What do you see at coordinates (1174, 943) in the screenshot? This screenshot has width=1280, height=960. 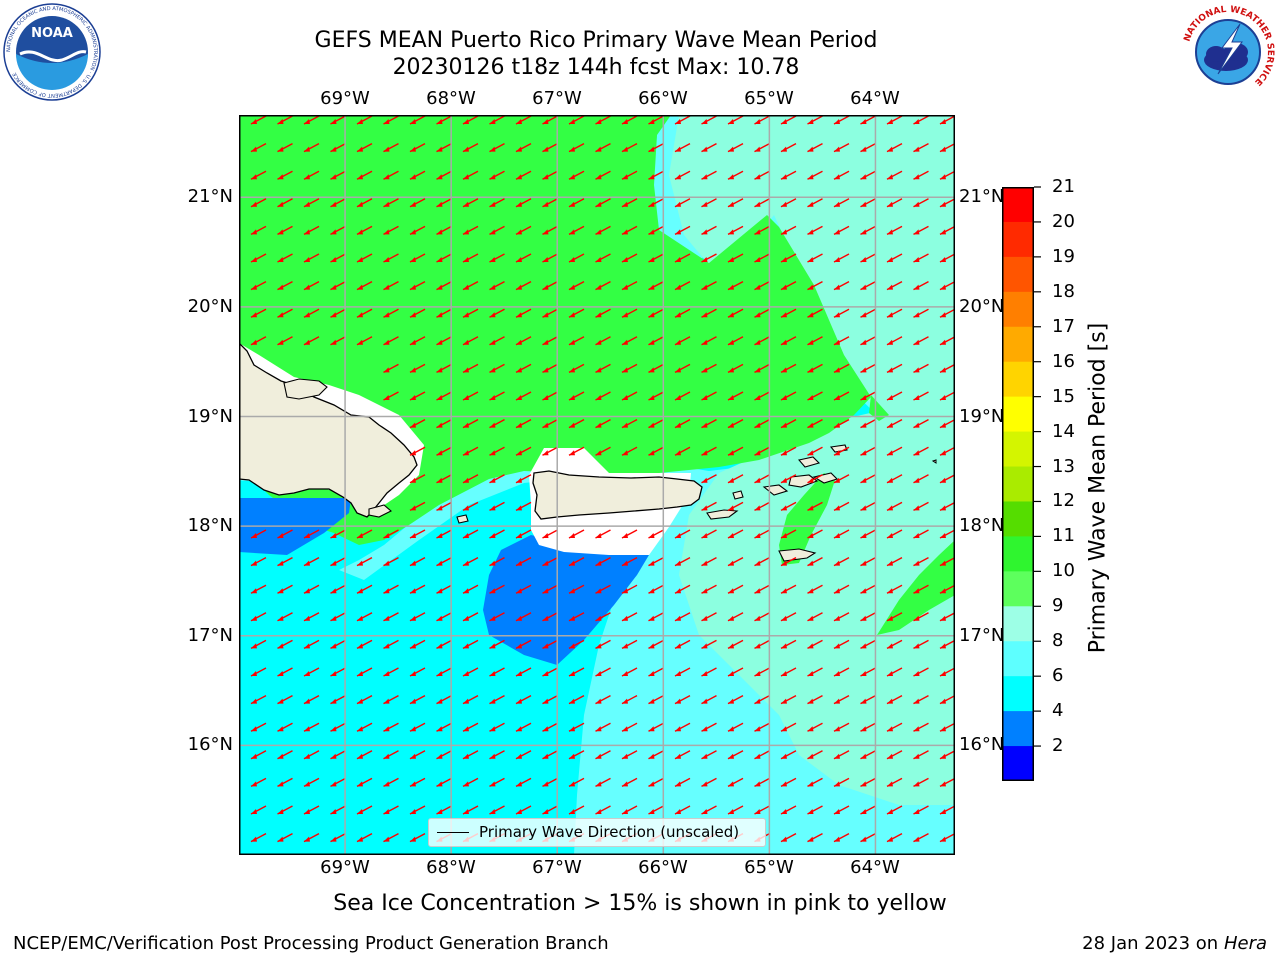 I see `footer-right: 28 Jan 2023 on Hera` at bounding box center [1174, 943].